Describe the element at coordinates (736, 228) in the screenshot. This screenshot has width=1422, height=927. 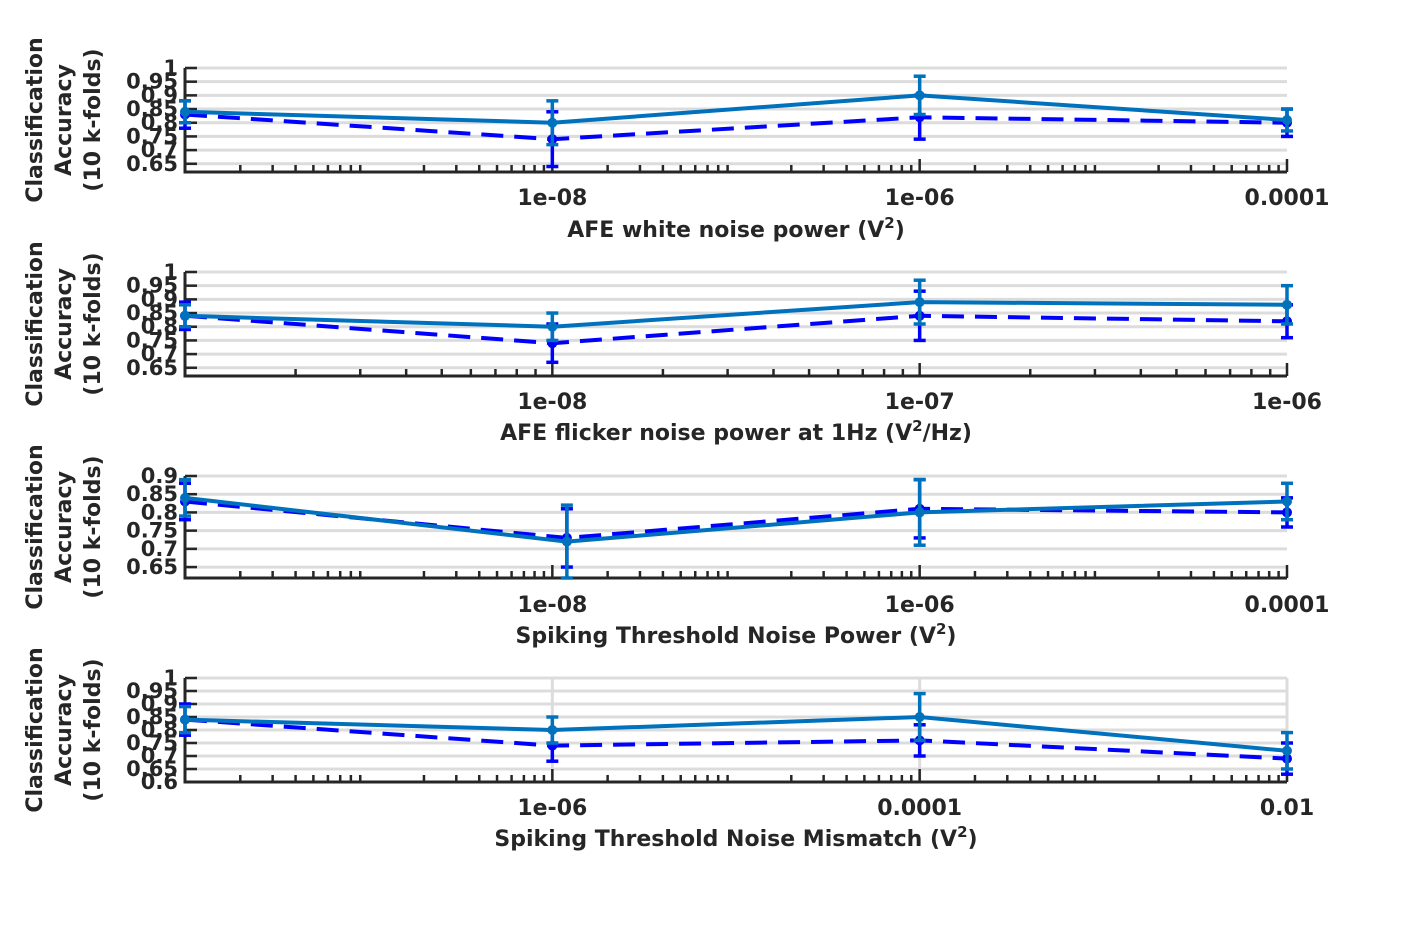
I see `x-axis-title: AFE white noise power (V2)` at that location.